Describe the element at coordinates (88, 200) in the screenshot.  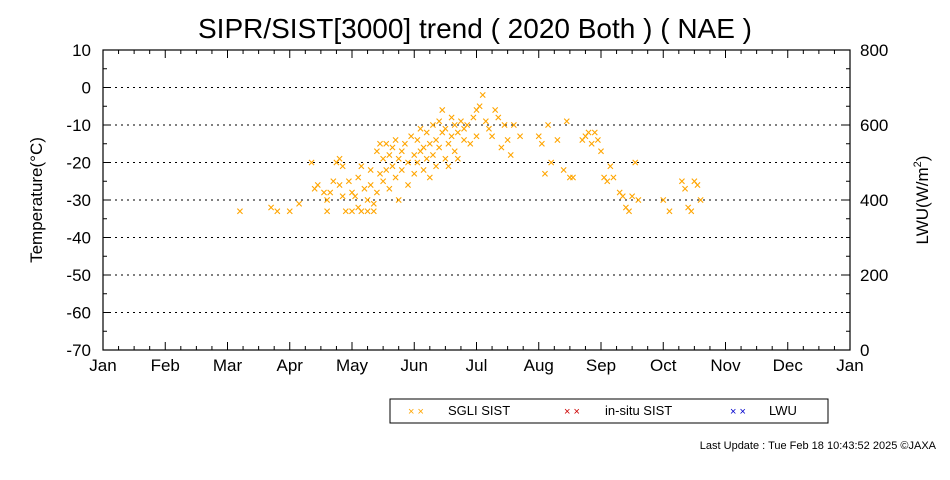
I see `left-axis: 10 0 -10 -20 -30 -40 -50 -60 -70` at that location.